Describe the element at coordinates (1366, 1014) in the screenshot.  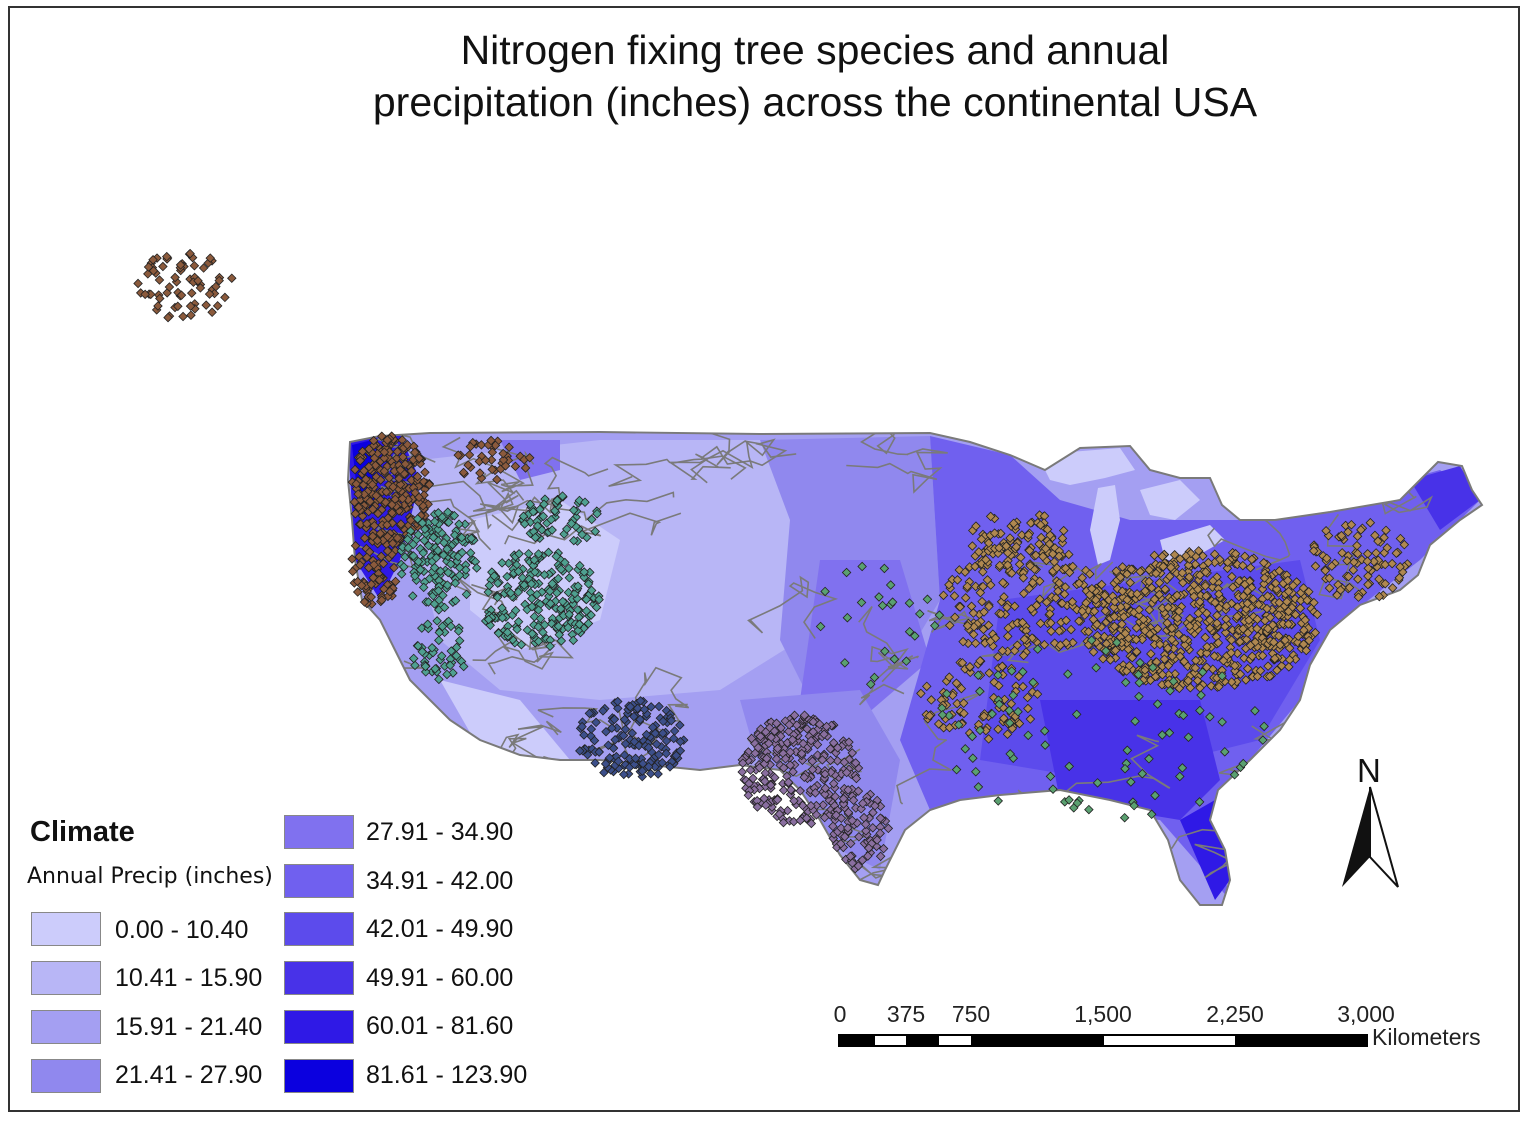
I see `scale-tick-3000: 3,000` at that location.